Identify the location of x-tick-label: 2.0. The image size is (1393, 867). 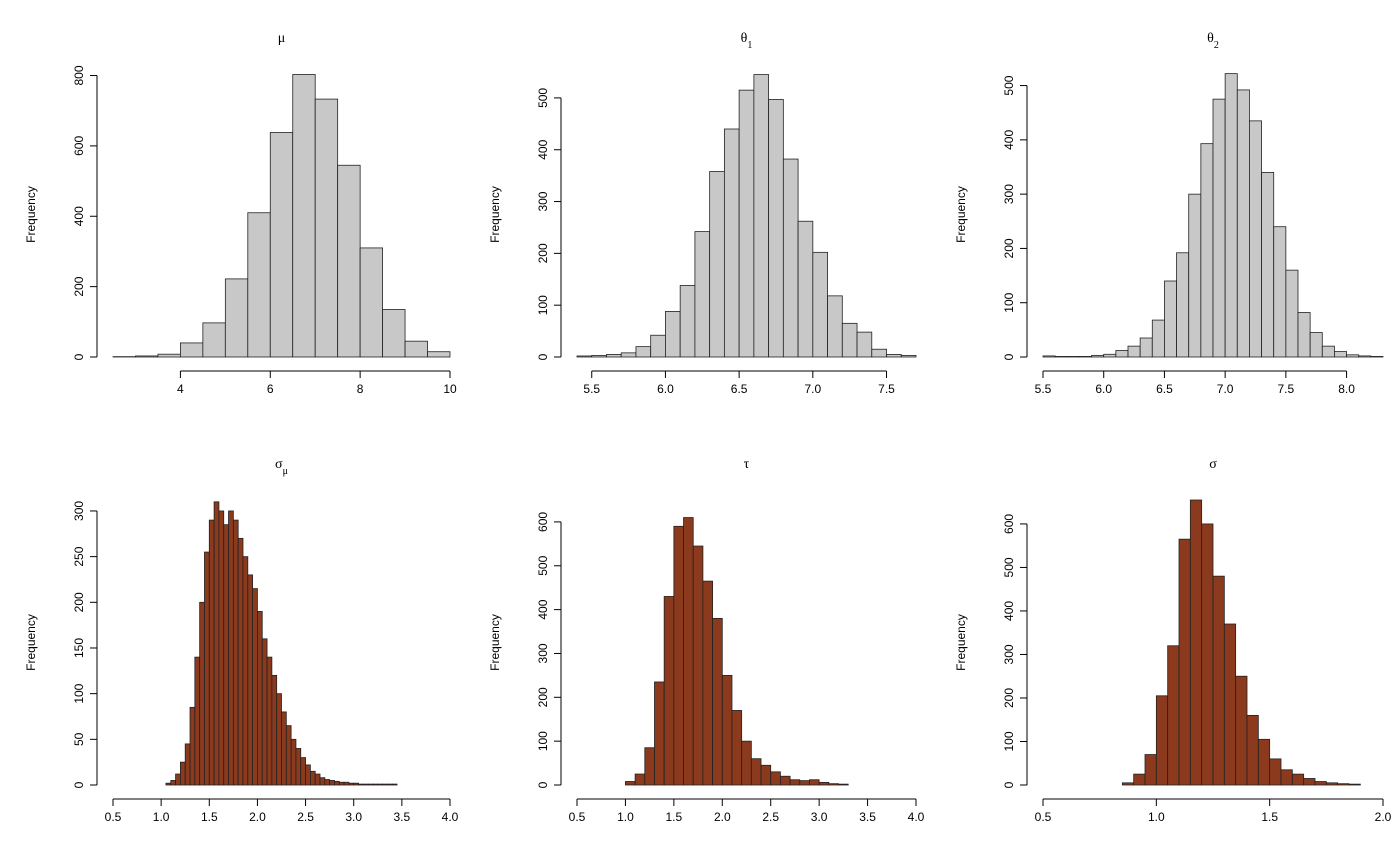
(722, 817).